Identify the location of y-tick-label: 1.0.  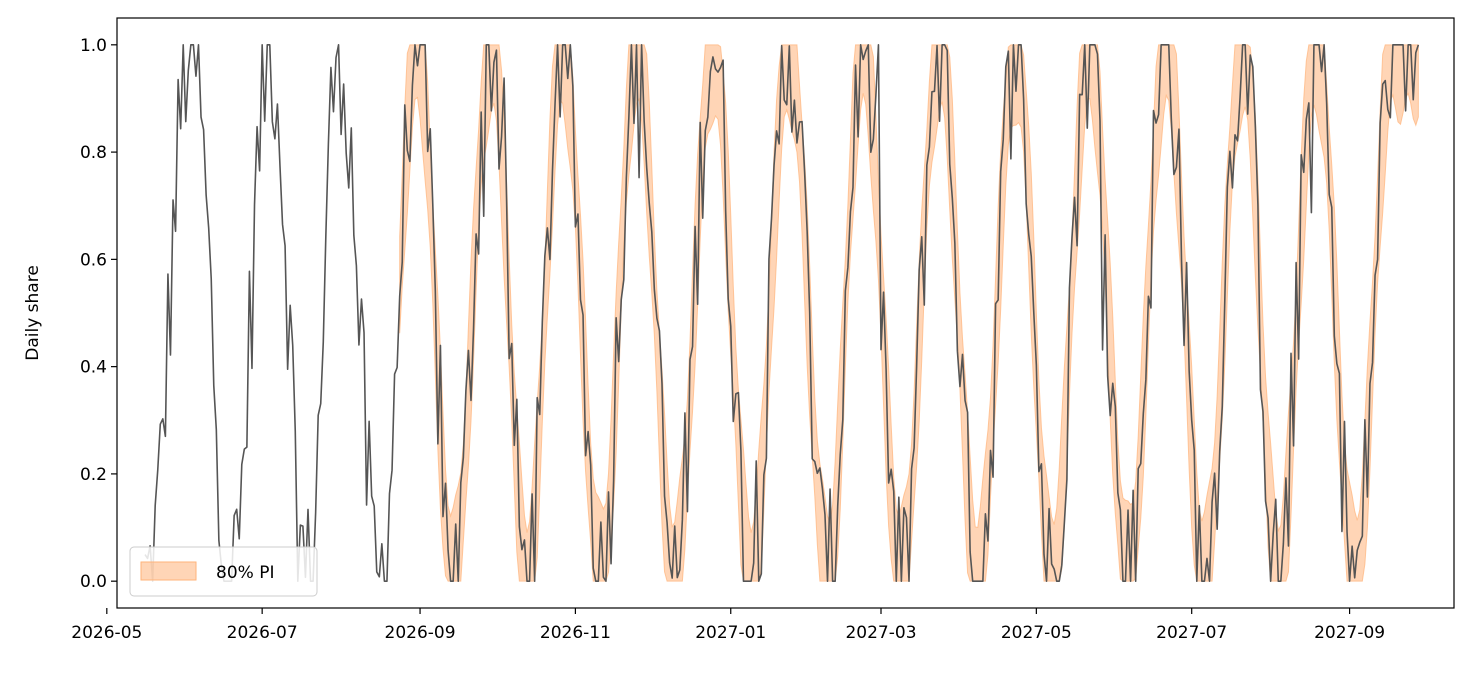
(93, 46).